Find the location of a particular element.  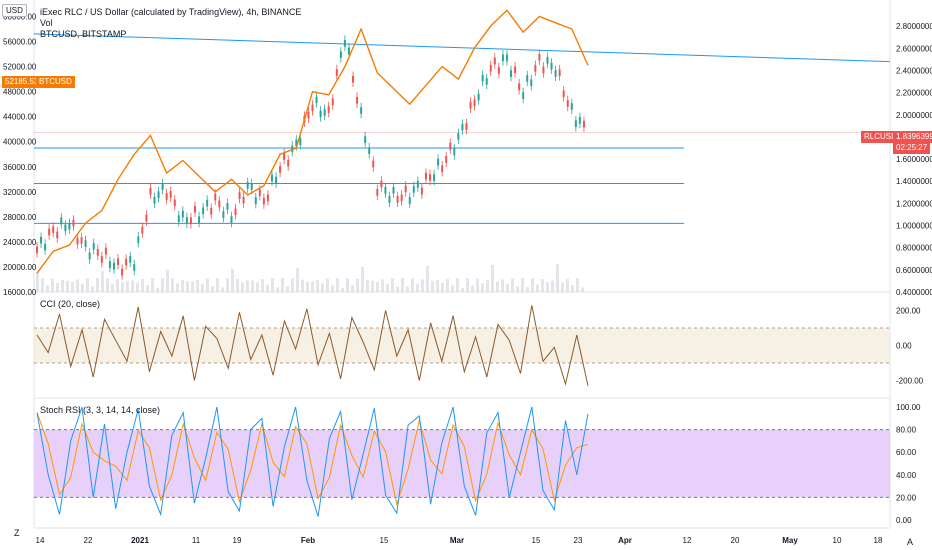

stoch-tick: 20.00 is located at coordinates (906, 497).